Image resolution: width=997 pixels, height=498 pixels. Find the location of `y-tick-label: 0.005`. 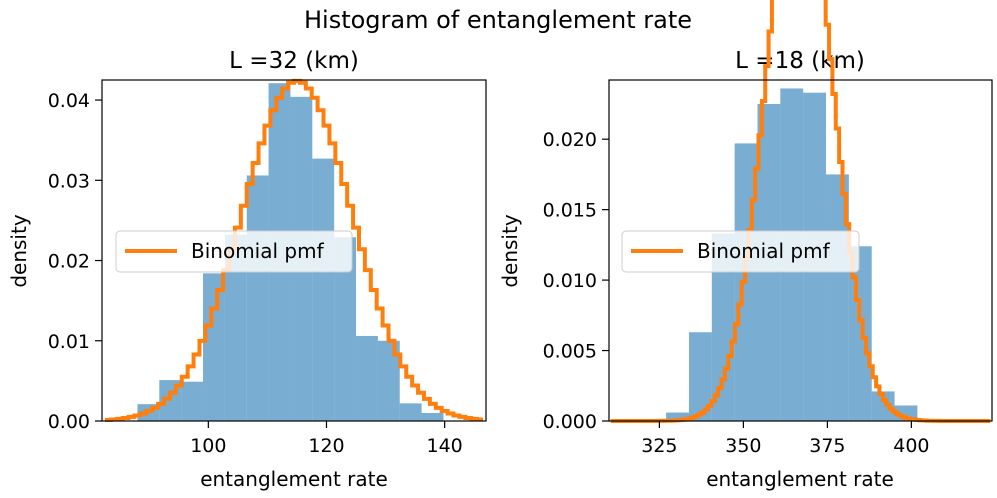

y-tick-label: 0.005 is located at coordinates (570, 352).